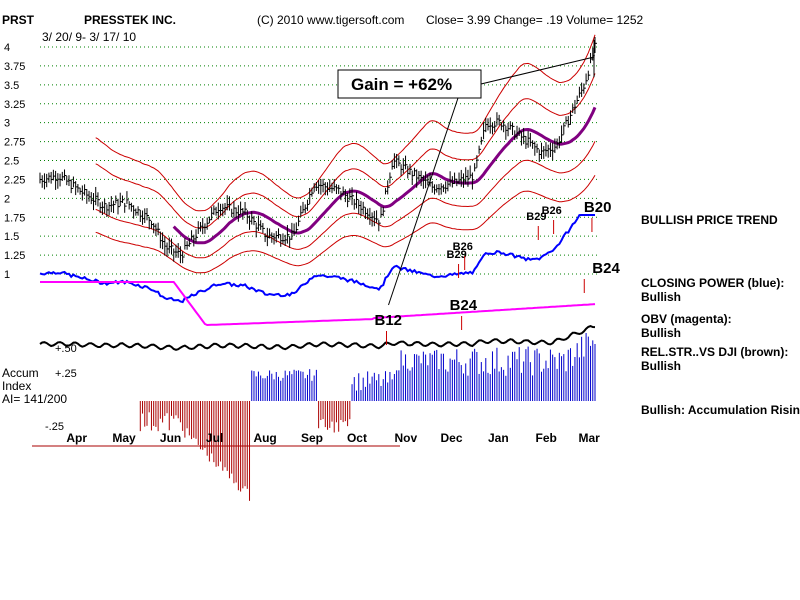 This screenshot has height=600, width=800. Describe the element at coordinates (535, 20) in the screenshot. I see `close-info: Close= 3.99 Change= .19 Volume= 1252` at that location.